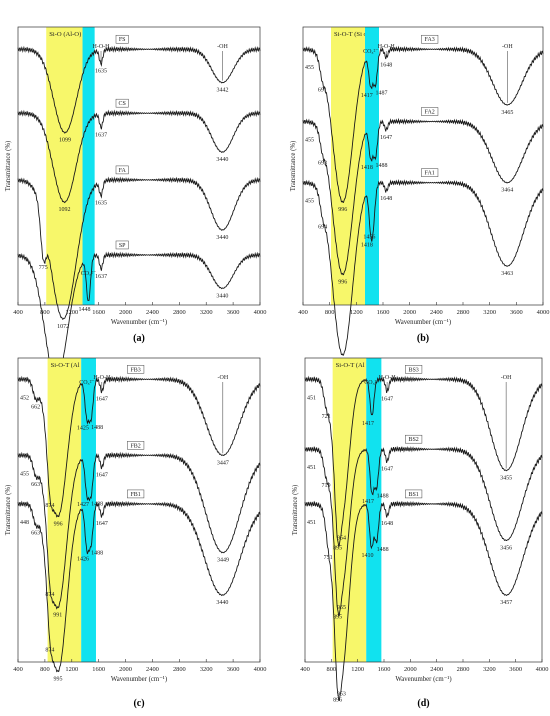 This screenshot has width=550, height=716. I want to click on peak-label: 1092, so click(65, 210).